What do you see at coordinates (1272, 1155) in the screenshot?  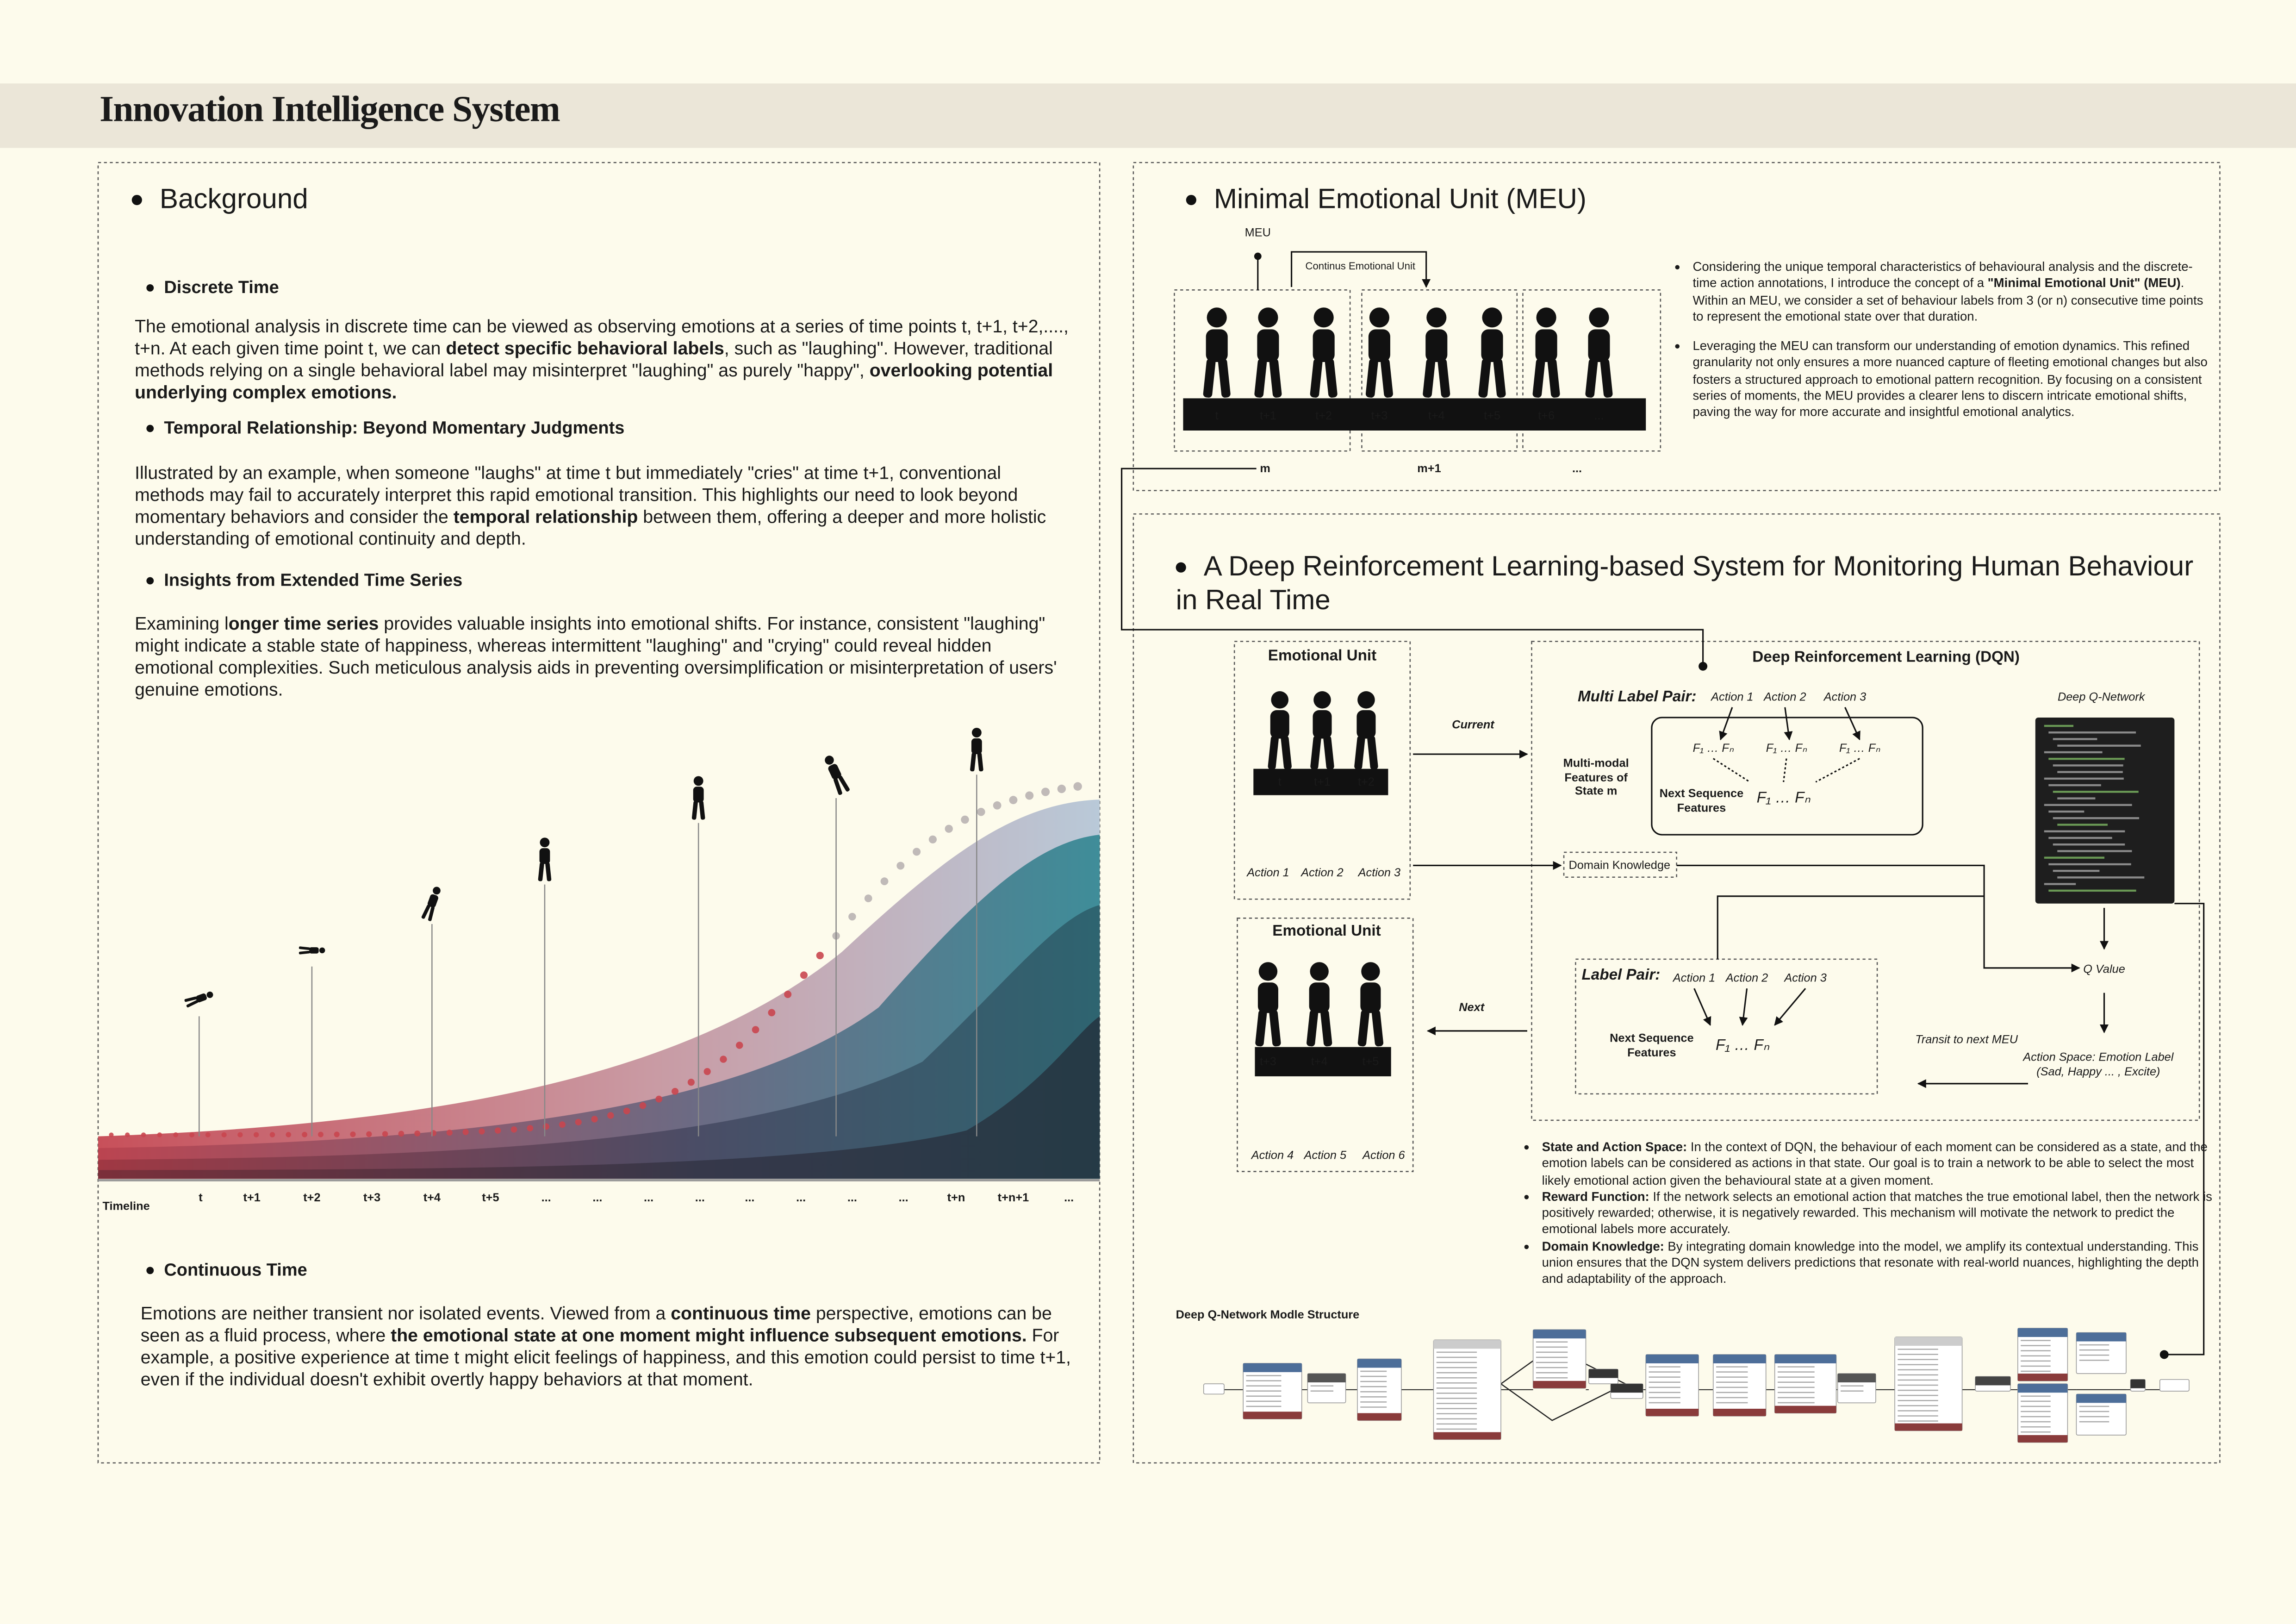 I see `action-label: Action 4` at bounding box center [1272, 1155].